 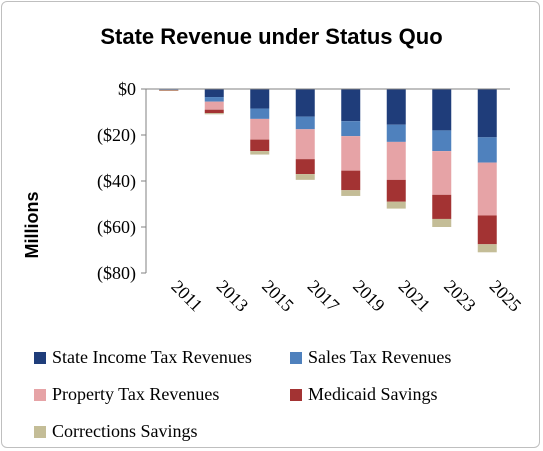 What do you see at coordinates (186, 295) in the screenshot?
I see `x-tick-label: 2011` at bounding box center [186, 295].